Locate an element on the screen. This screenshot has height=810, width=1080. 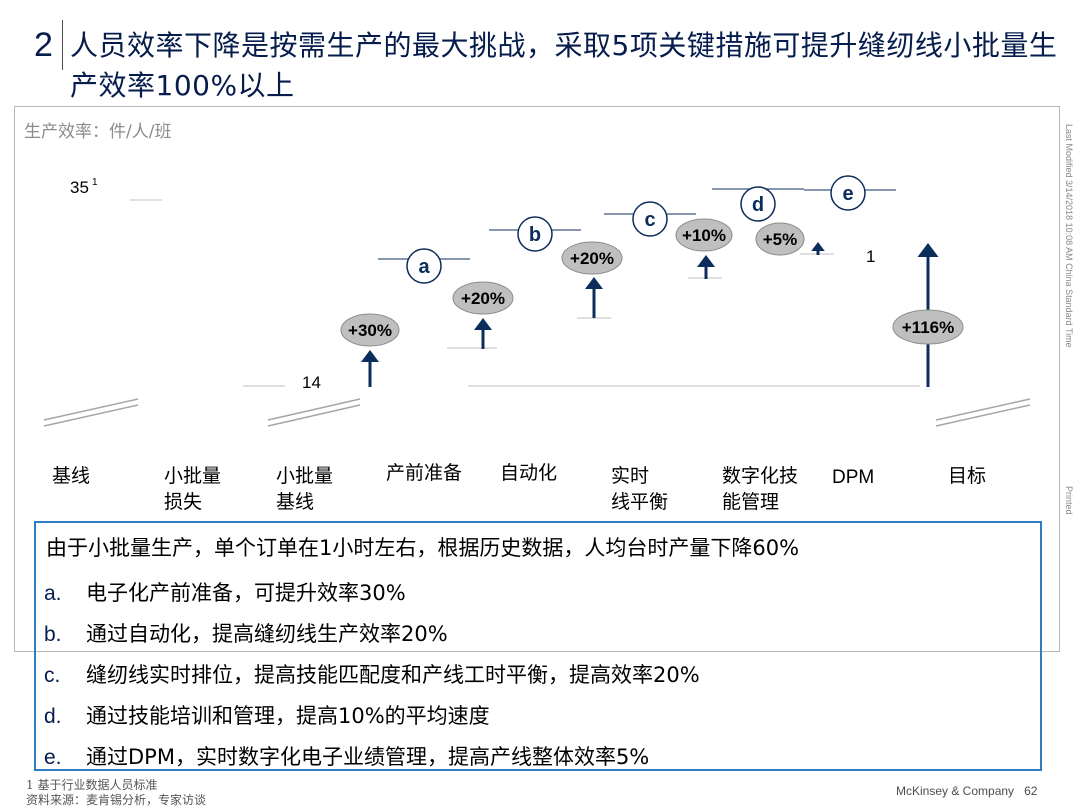
chart-unit-label: 生产效率：件/人/班 is located at coordinates (98, 132).